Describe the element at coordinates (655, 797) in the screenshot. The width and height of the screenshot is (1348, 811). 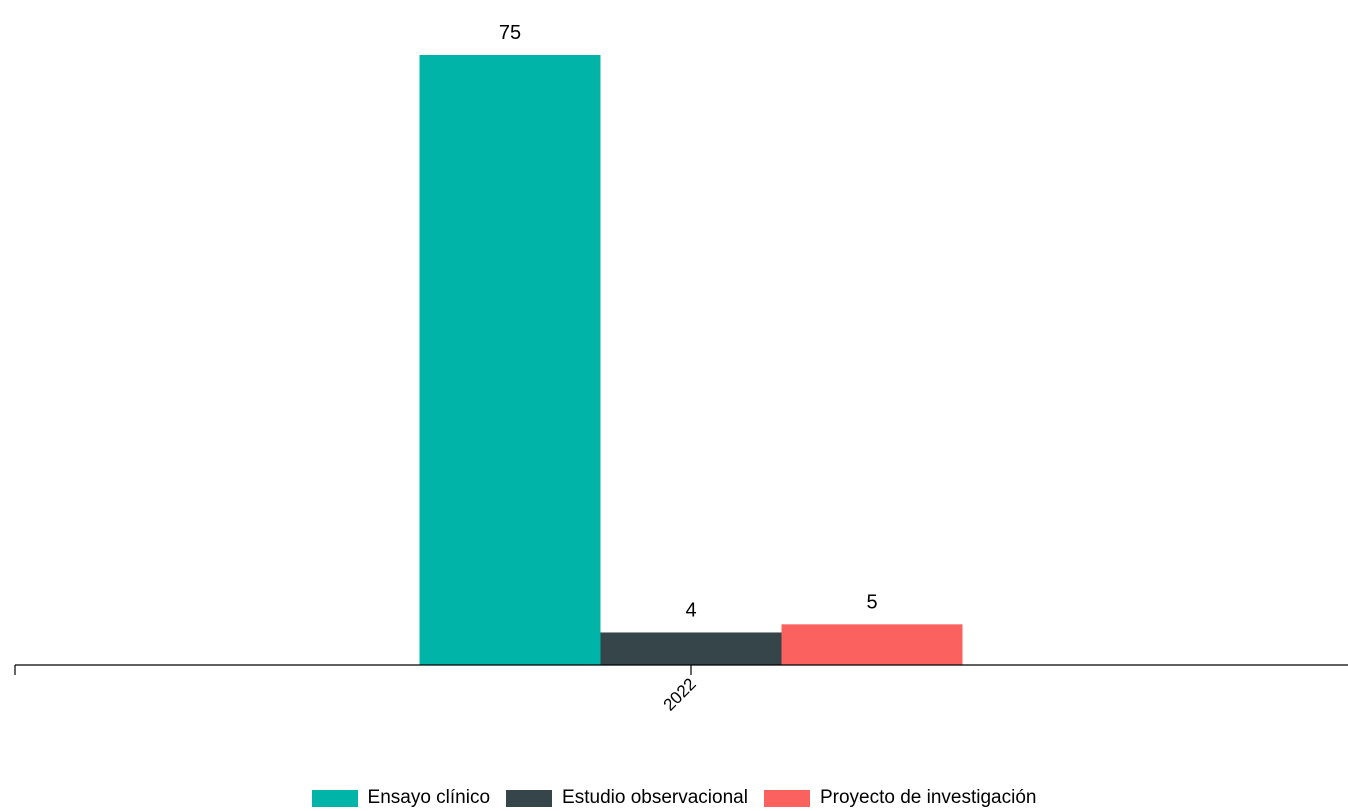
I see `legend-label: Estudio observacional` at that location.